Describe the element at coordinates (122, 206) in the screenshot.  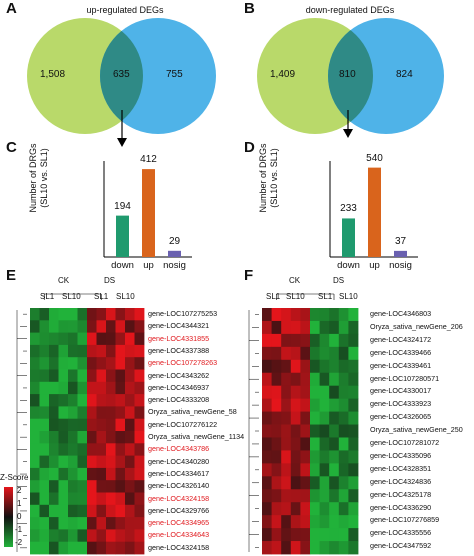
I see `bar-c-value-label-down: 194` at that location.